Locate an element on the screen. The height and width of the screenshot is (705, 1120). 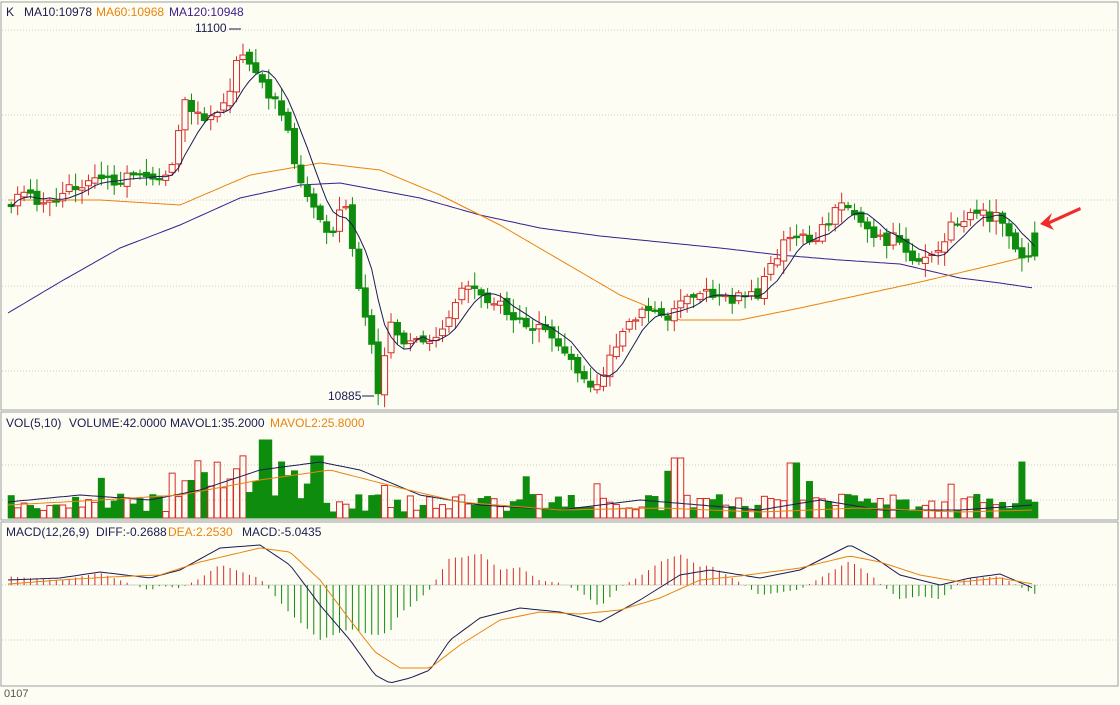
ma60-legend: MA60:10968 is located at coordinates (130, 12).